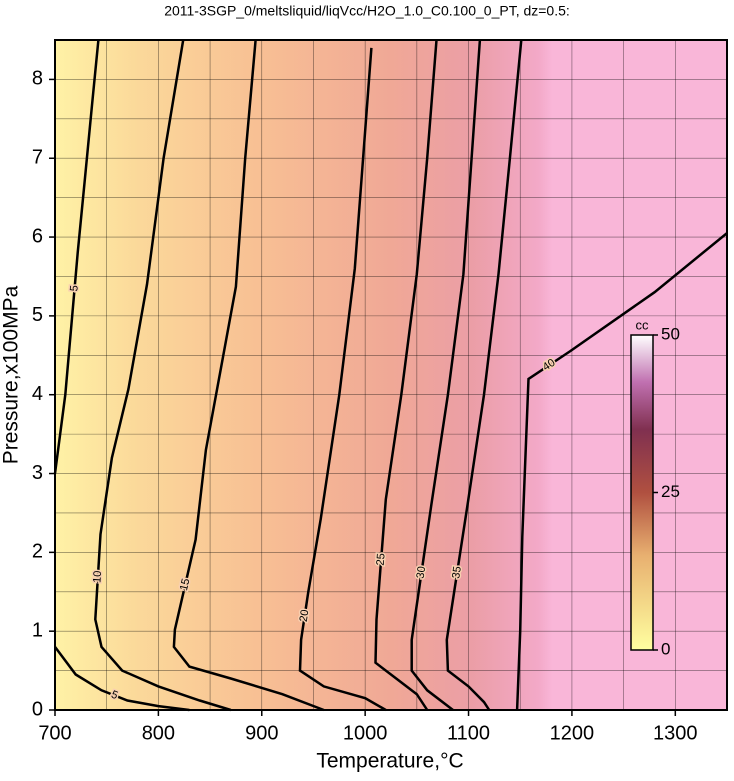 This screenshot has height=781, width=734. What do you see at coordinates (11, 374) in the screenshot?
I see `y-axis-label: Pressure,x100MPa` at bounding box center [11, 374].